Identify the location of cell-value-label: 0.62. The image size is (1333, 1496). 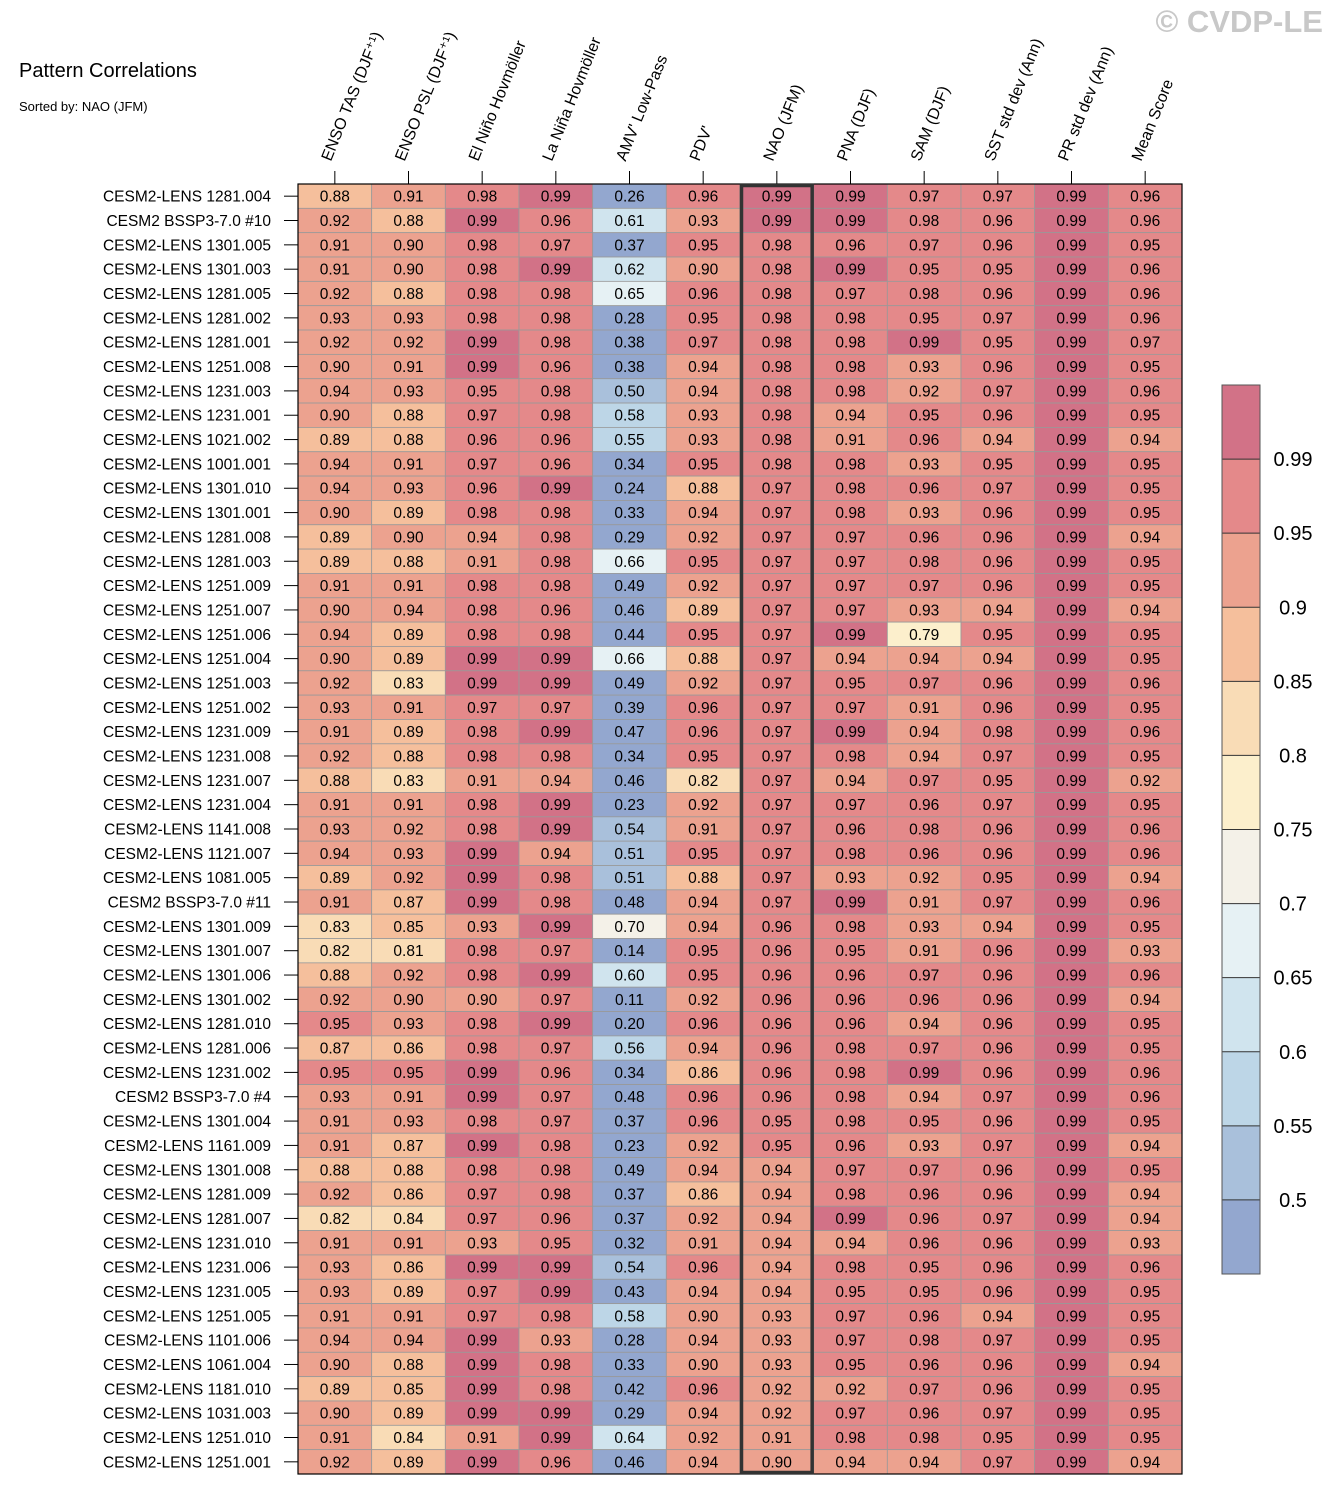
(629, 270).